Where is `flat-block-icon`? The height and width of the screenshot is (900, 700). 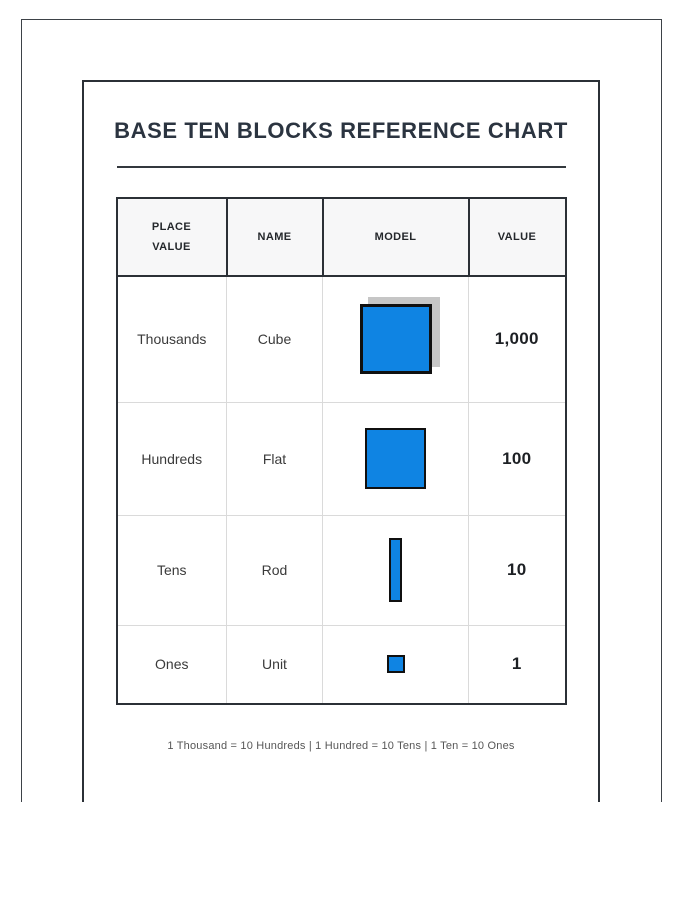
flat-block-icon is located at coordinates (395, 458).